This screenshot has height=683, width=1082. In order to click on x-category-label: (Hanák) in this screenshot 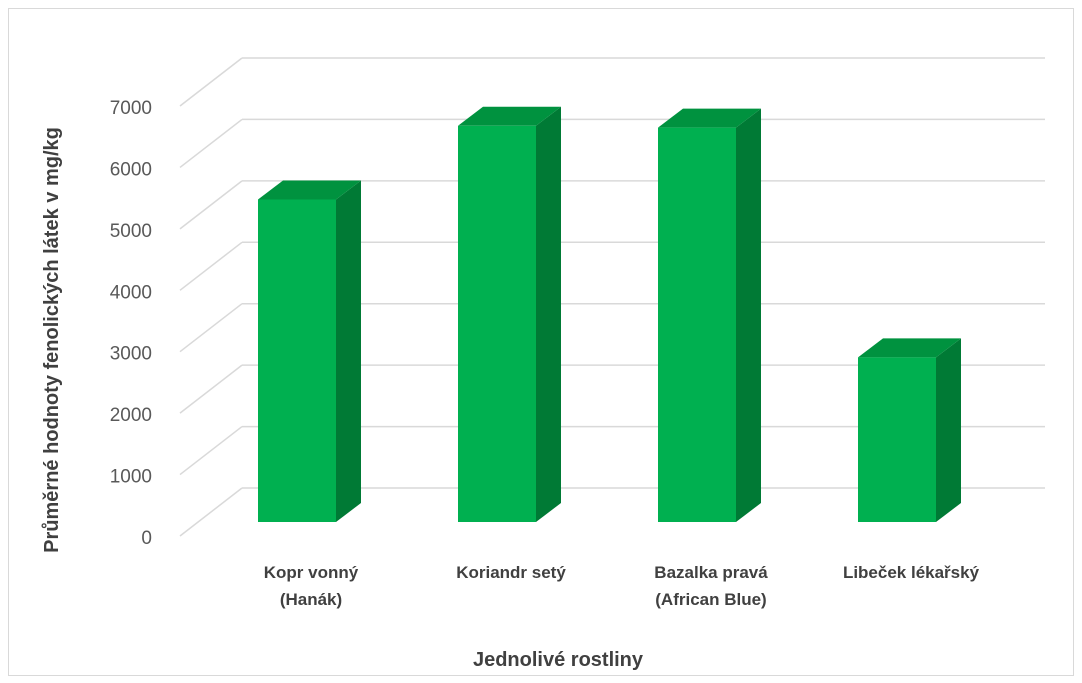, I will do `click(311, 599)`.